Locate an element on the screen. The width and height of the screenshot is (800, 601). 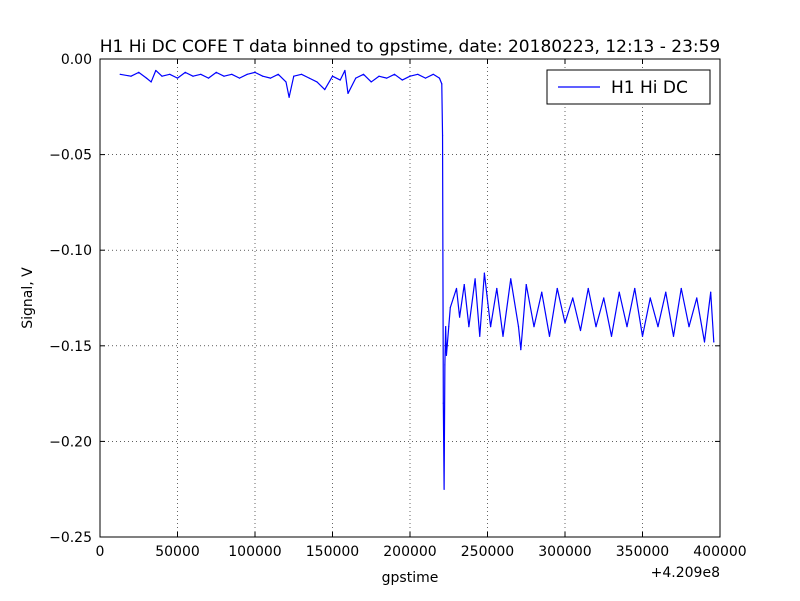
x-tick-label: 50000 is located at coordinates (177, 552).